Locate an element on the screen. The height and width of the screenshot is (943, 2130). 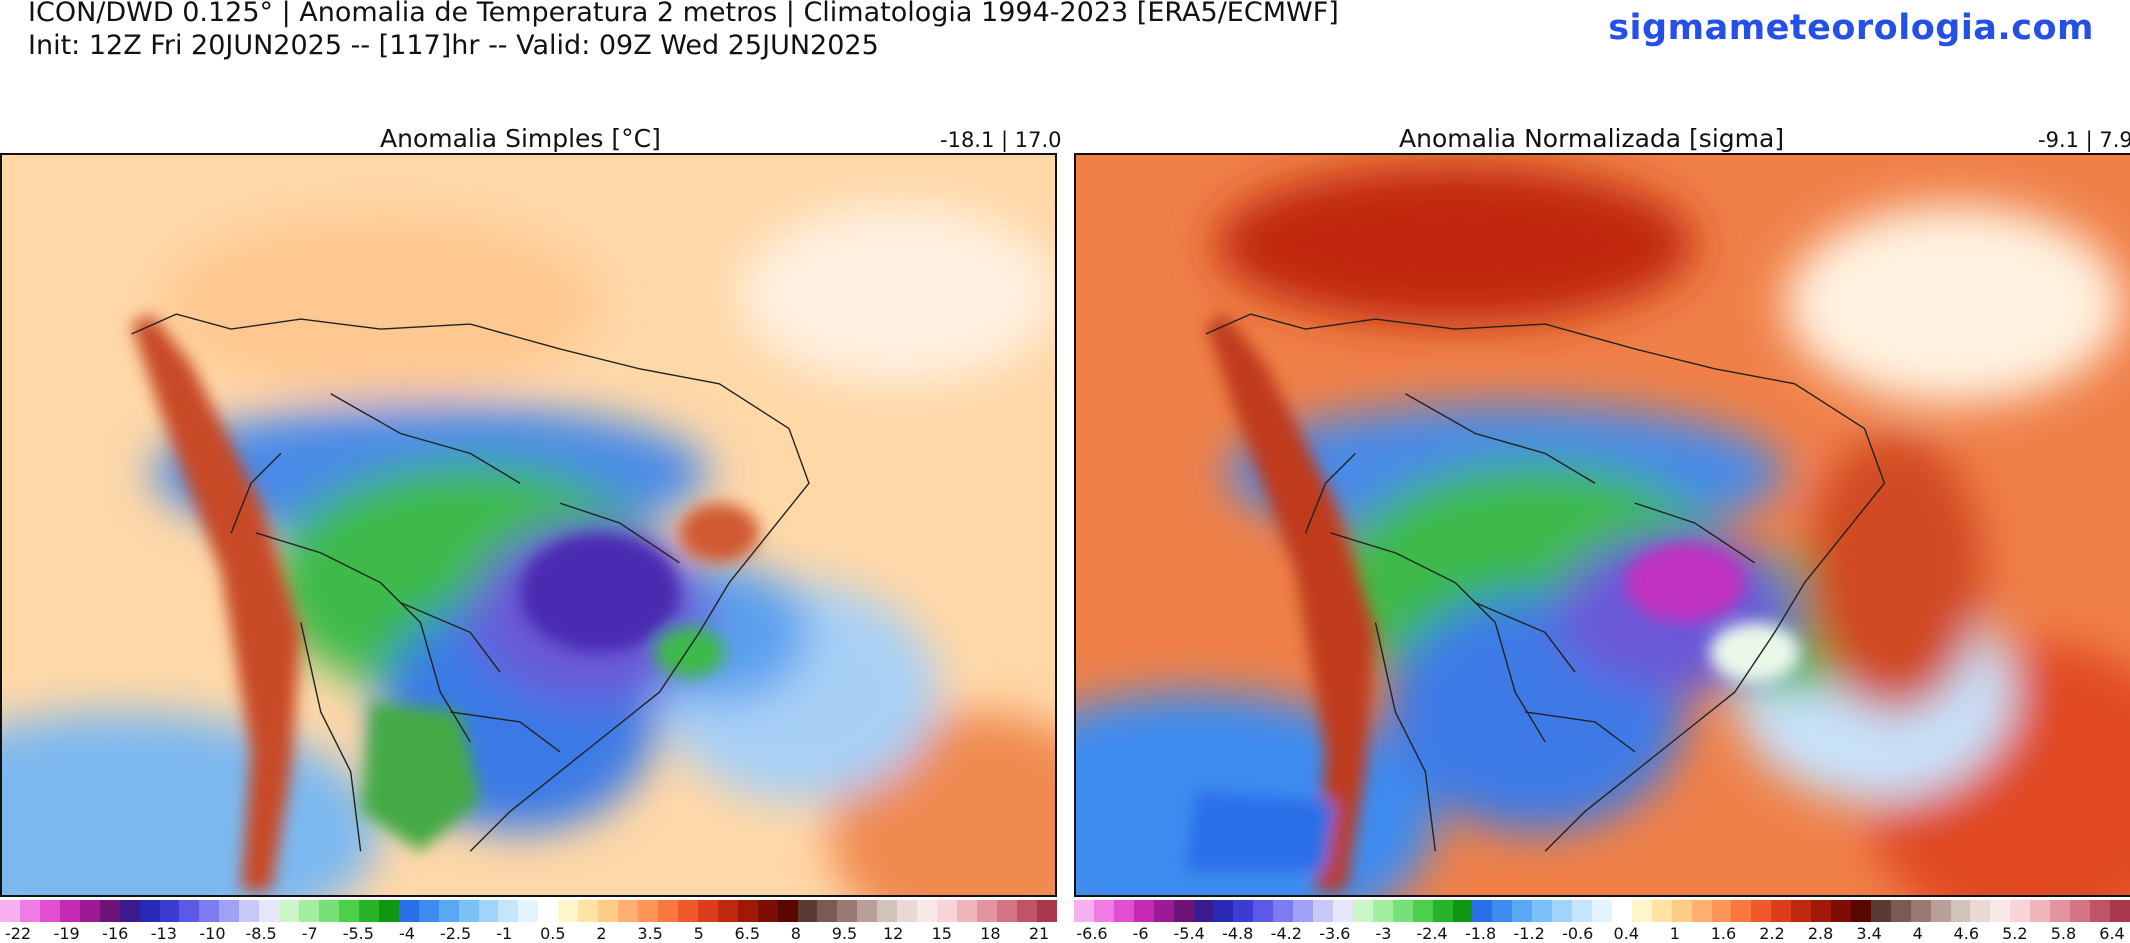
colorbar-tick-label: -2.4 is located at coordinates (1432, 933).